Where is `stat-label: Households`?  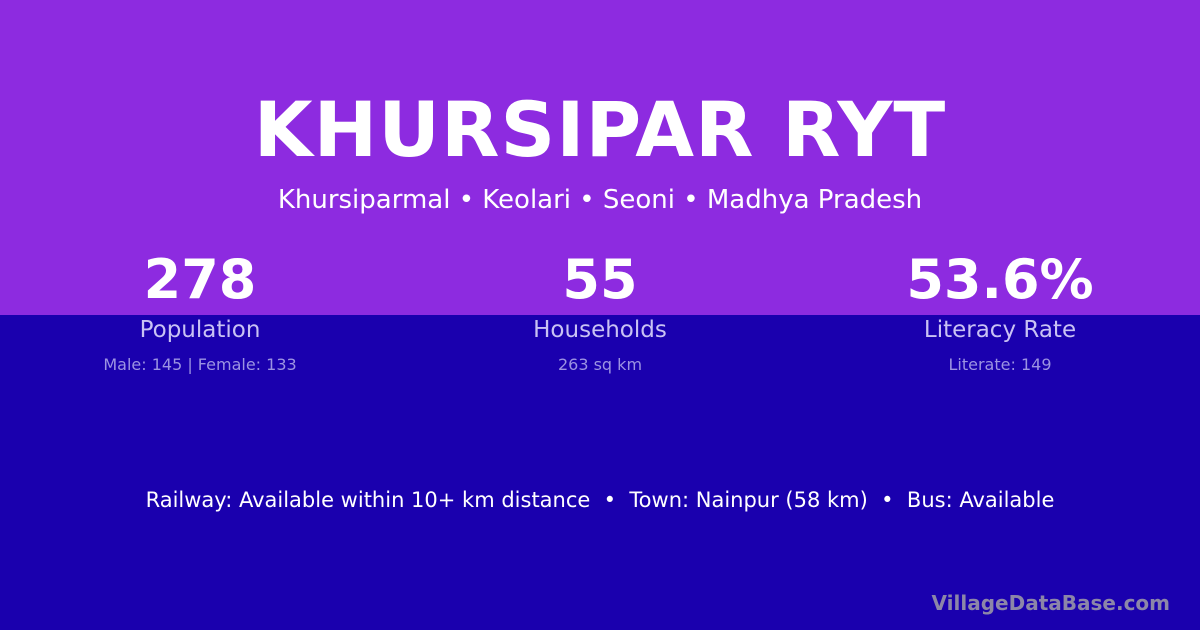 stat-label: Households is located at coordinates (600, 330).